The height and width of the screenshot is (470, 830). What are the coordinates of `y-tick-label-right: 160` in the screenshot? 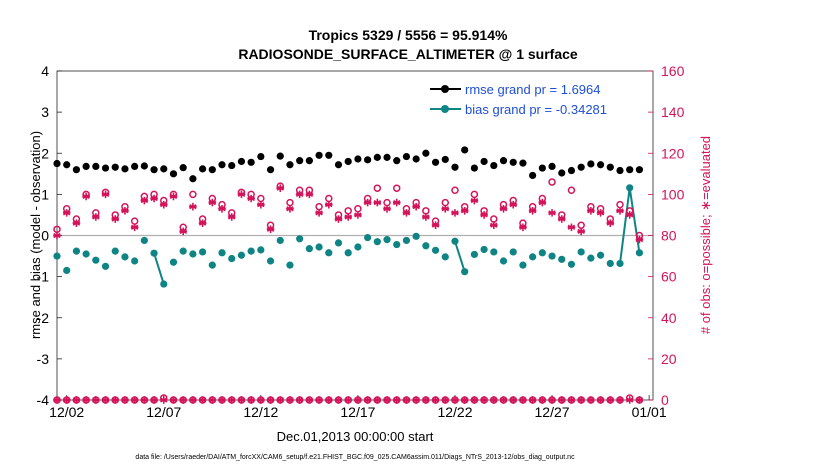 It's located at (673, 71).